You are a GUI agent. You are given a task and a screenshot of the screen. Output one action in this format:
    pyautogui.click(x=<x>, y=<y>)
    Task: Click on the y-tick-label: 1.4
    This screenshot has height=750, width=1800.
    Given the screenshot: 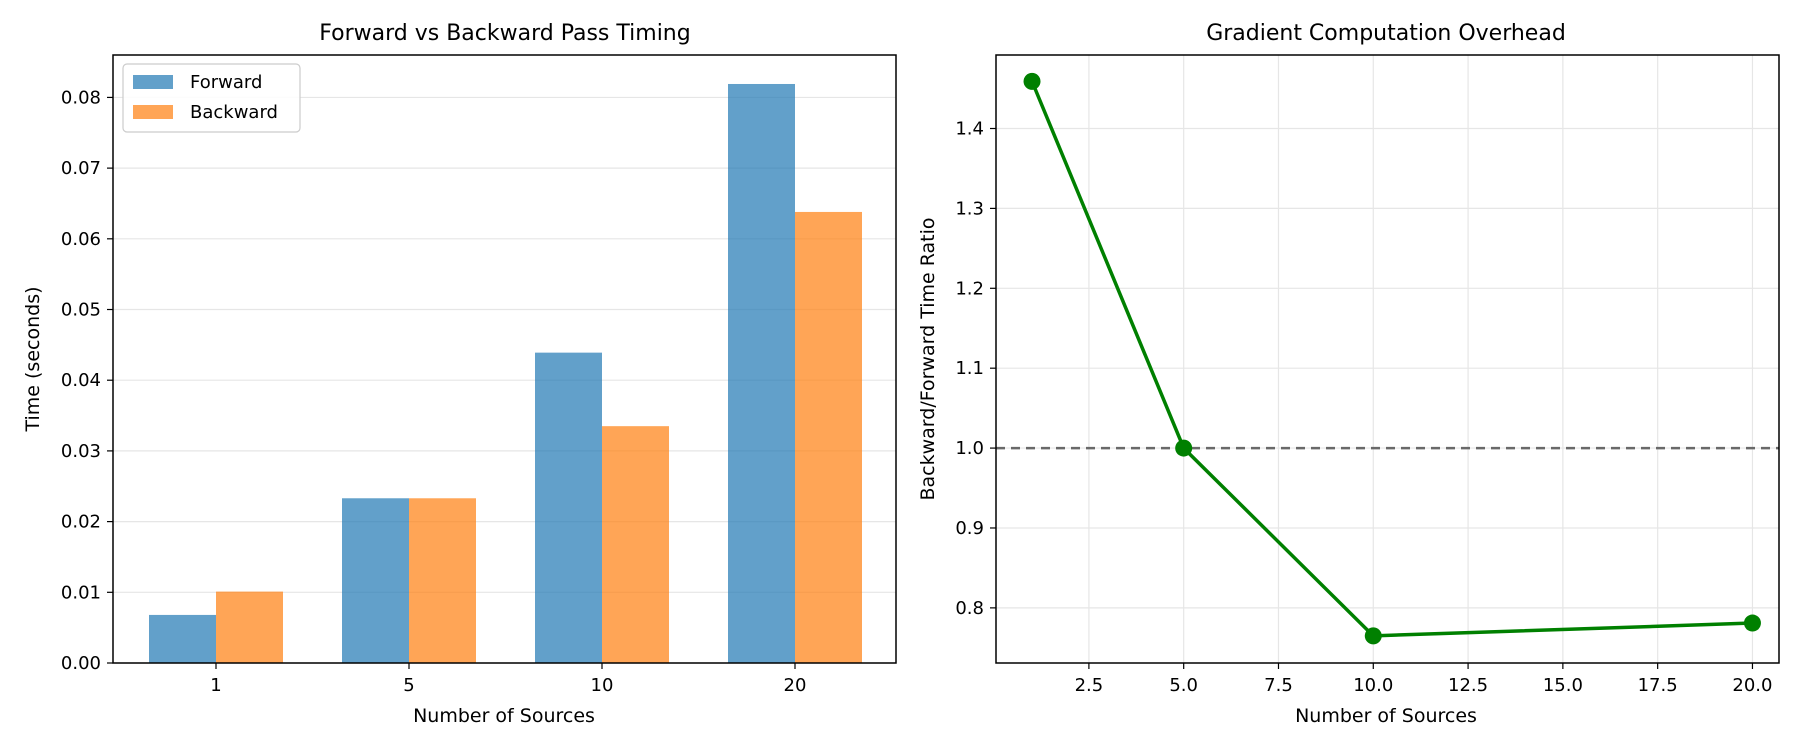 What is the action you would take?
    pyautogui.click(x=969, y=129)
    